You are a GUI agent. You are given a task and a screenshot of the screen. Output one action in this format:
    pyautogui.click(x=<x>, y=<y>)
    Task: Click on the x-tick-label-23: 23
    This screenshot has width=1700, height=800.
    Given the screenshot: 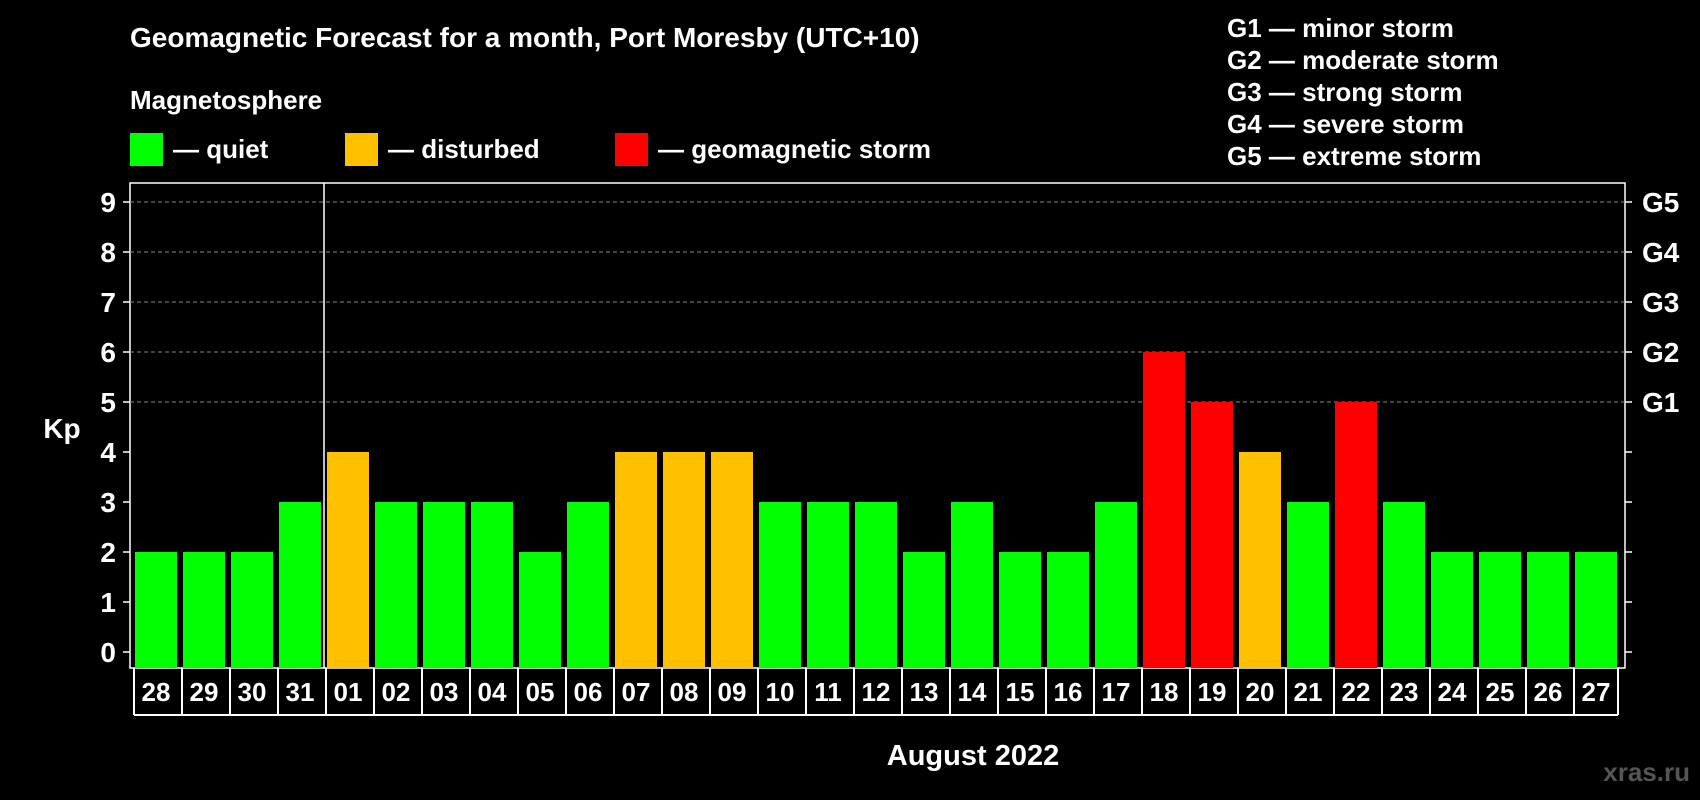 What is the action you would take?
    pyautogui.click(x=1404, y=692)
    